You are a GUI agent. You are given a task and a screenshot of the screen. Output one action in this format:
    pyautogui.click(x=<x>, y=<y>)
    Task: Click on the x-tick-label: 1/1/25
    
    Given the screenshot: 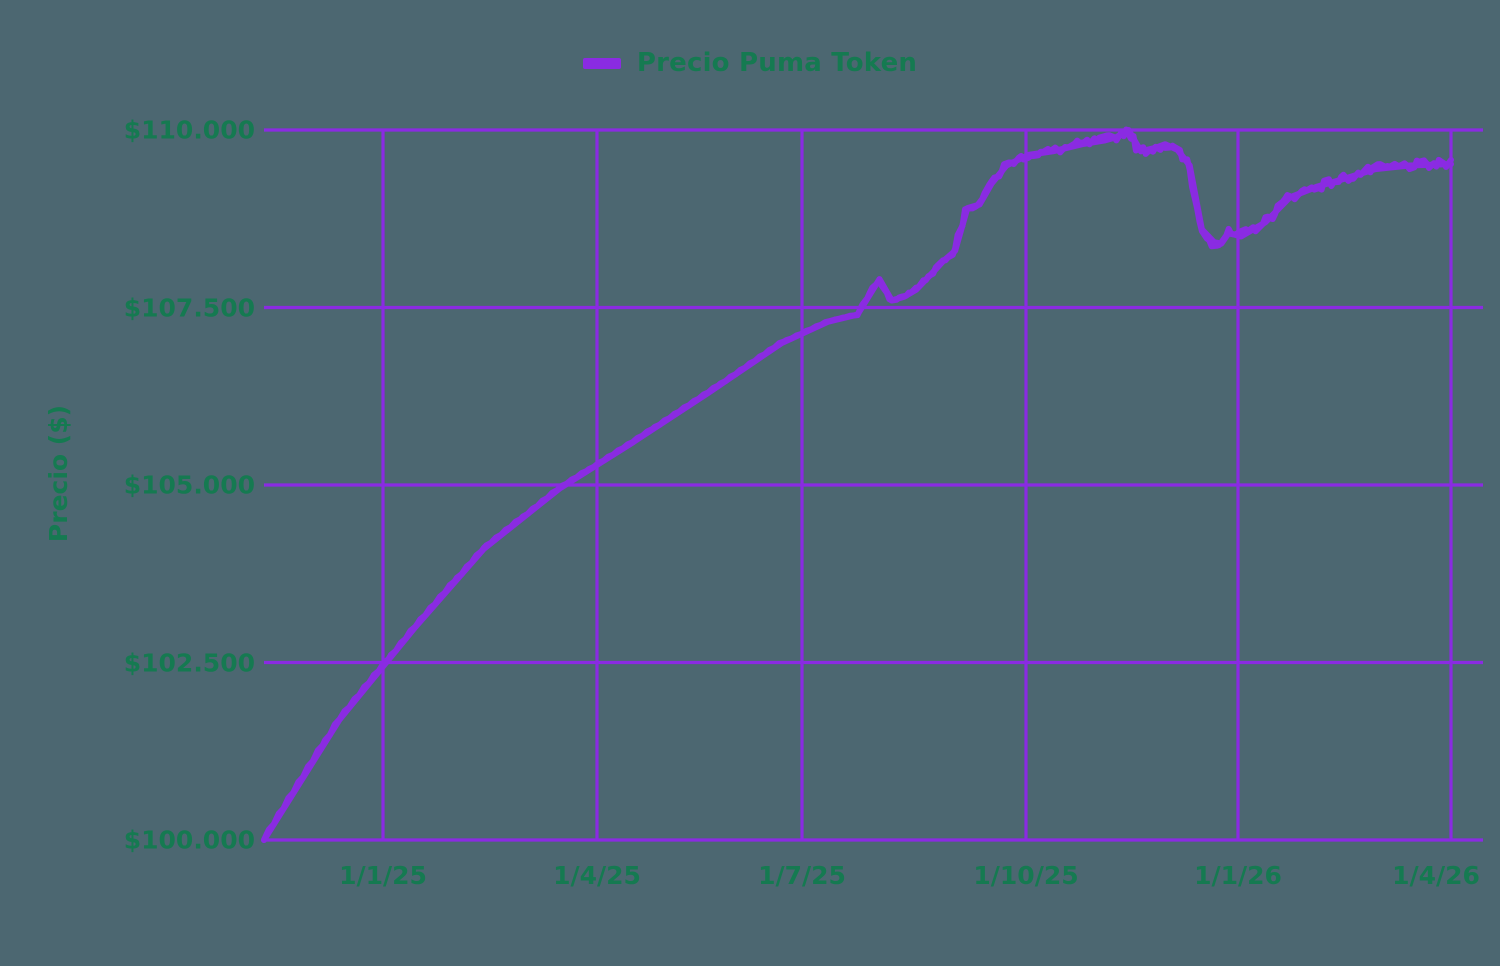 What is the action you would take?
    pyautogui.click(x=383, y=875)
    